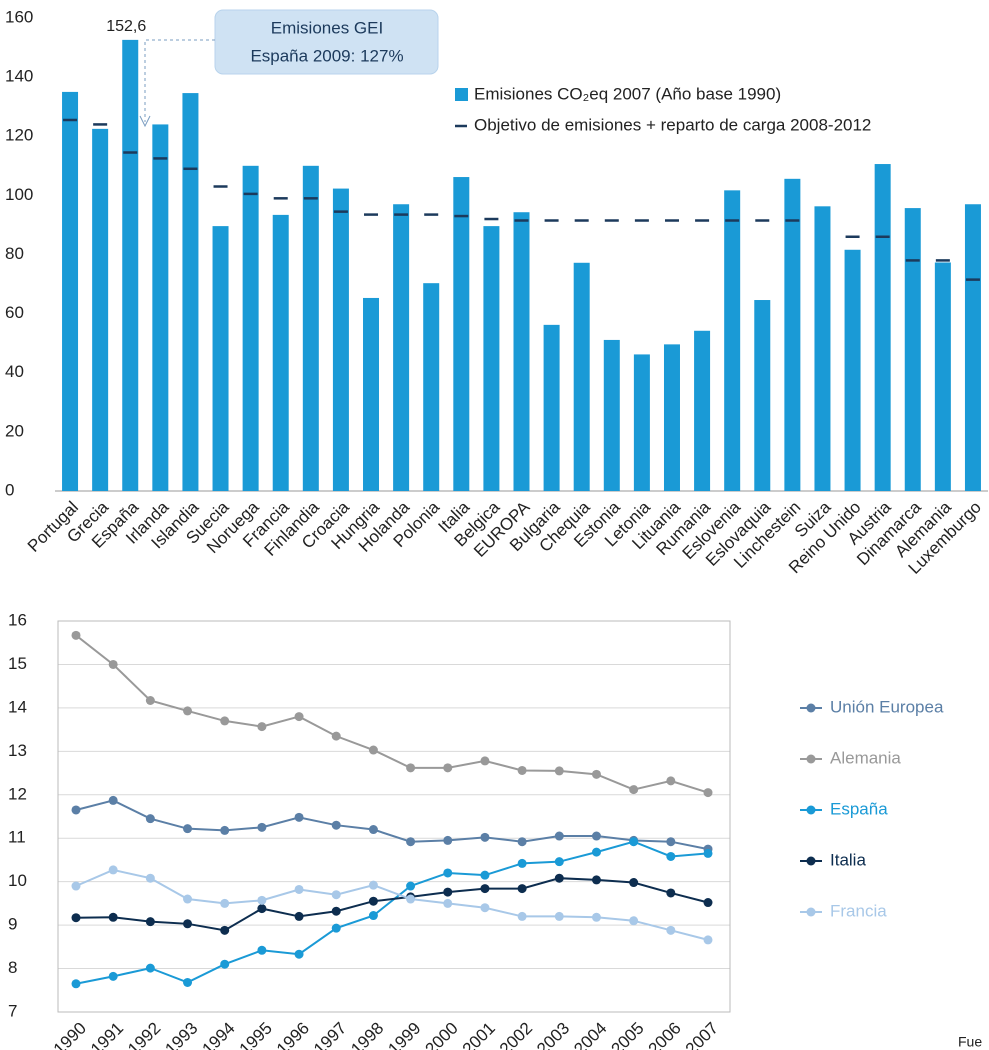 Image resolution: width=989 pixels, height=1050 pixels. What do you see at coordinates (330, 1034) in the screenshot?
I see `x-tick-label: 1997` at bounding box center [330, 1034].